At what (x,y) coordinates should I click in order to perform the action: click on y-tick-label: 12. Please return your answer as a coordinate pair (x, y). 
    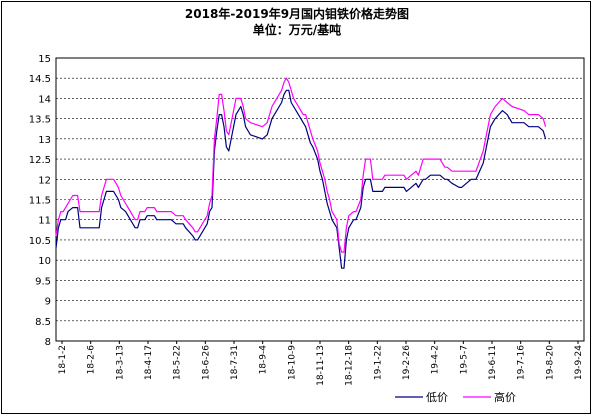
    Looking at the image, I should click on (44, 180).